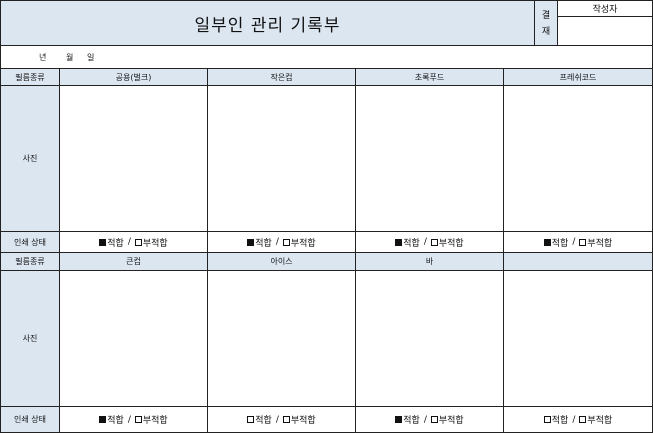 Image resolution: width=653 pixels, height=435 pixels. What do you see at coordinates (546, 23) in the screenshot?
I see `approval-label-cell: 결 재` at bounding box center [546, 23].